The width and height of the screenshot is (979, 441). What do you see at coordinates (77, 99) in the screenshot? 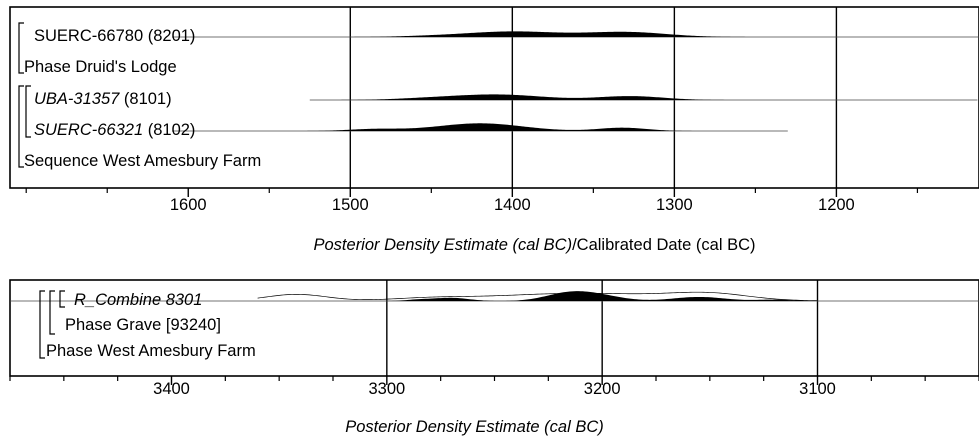
I see `row-label-name: UBA-31357` at bounding box center [77, 99].